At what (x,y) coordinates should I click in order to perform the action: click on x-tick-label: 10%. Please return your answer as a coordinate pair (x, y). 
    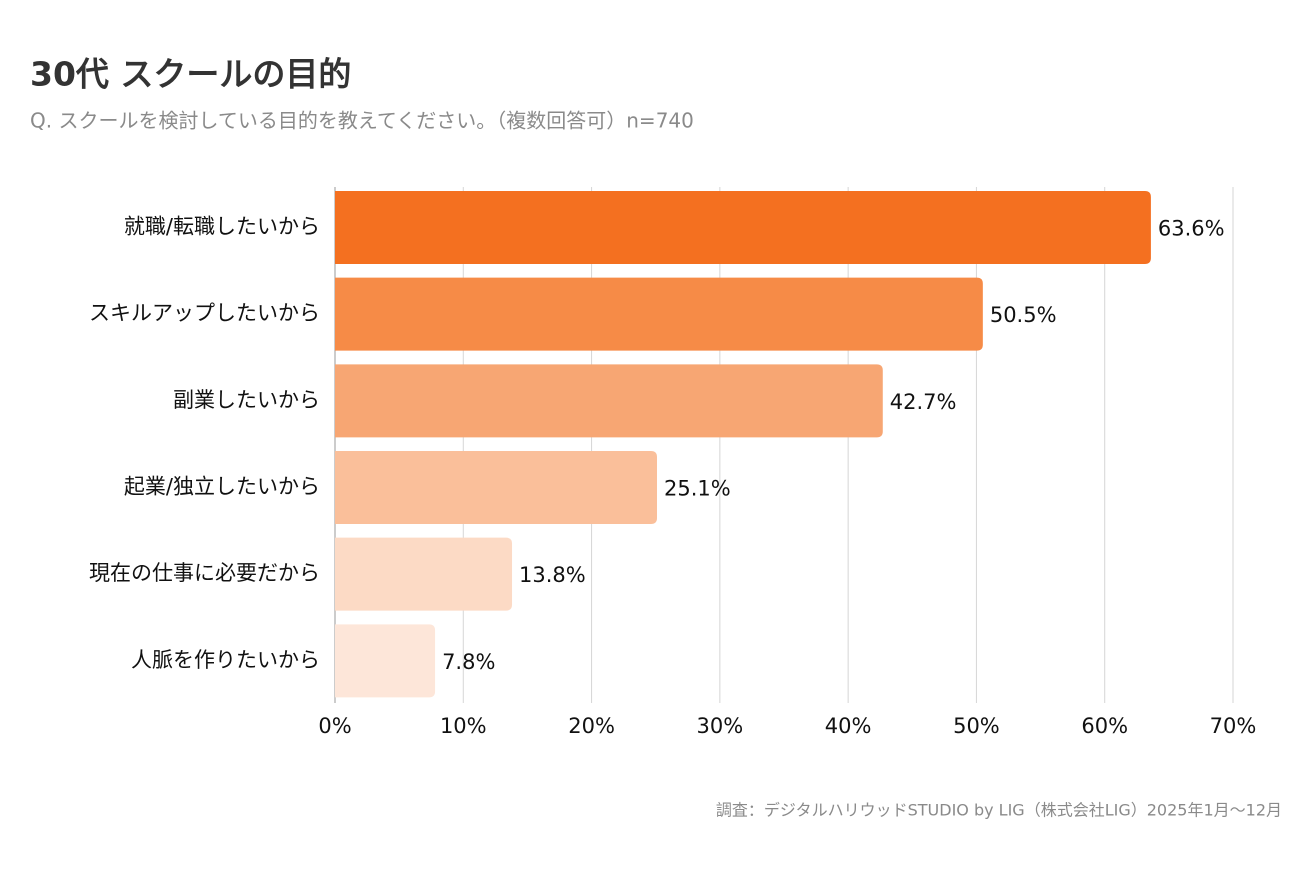
    Looking at the image, I should click on (463, 726).